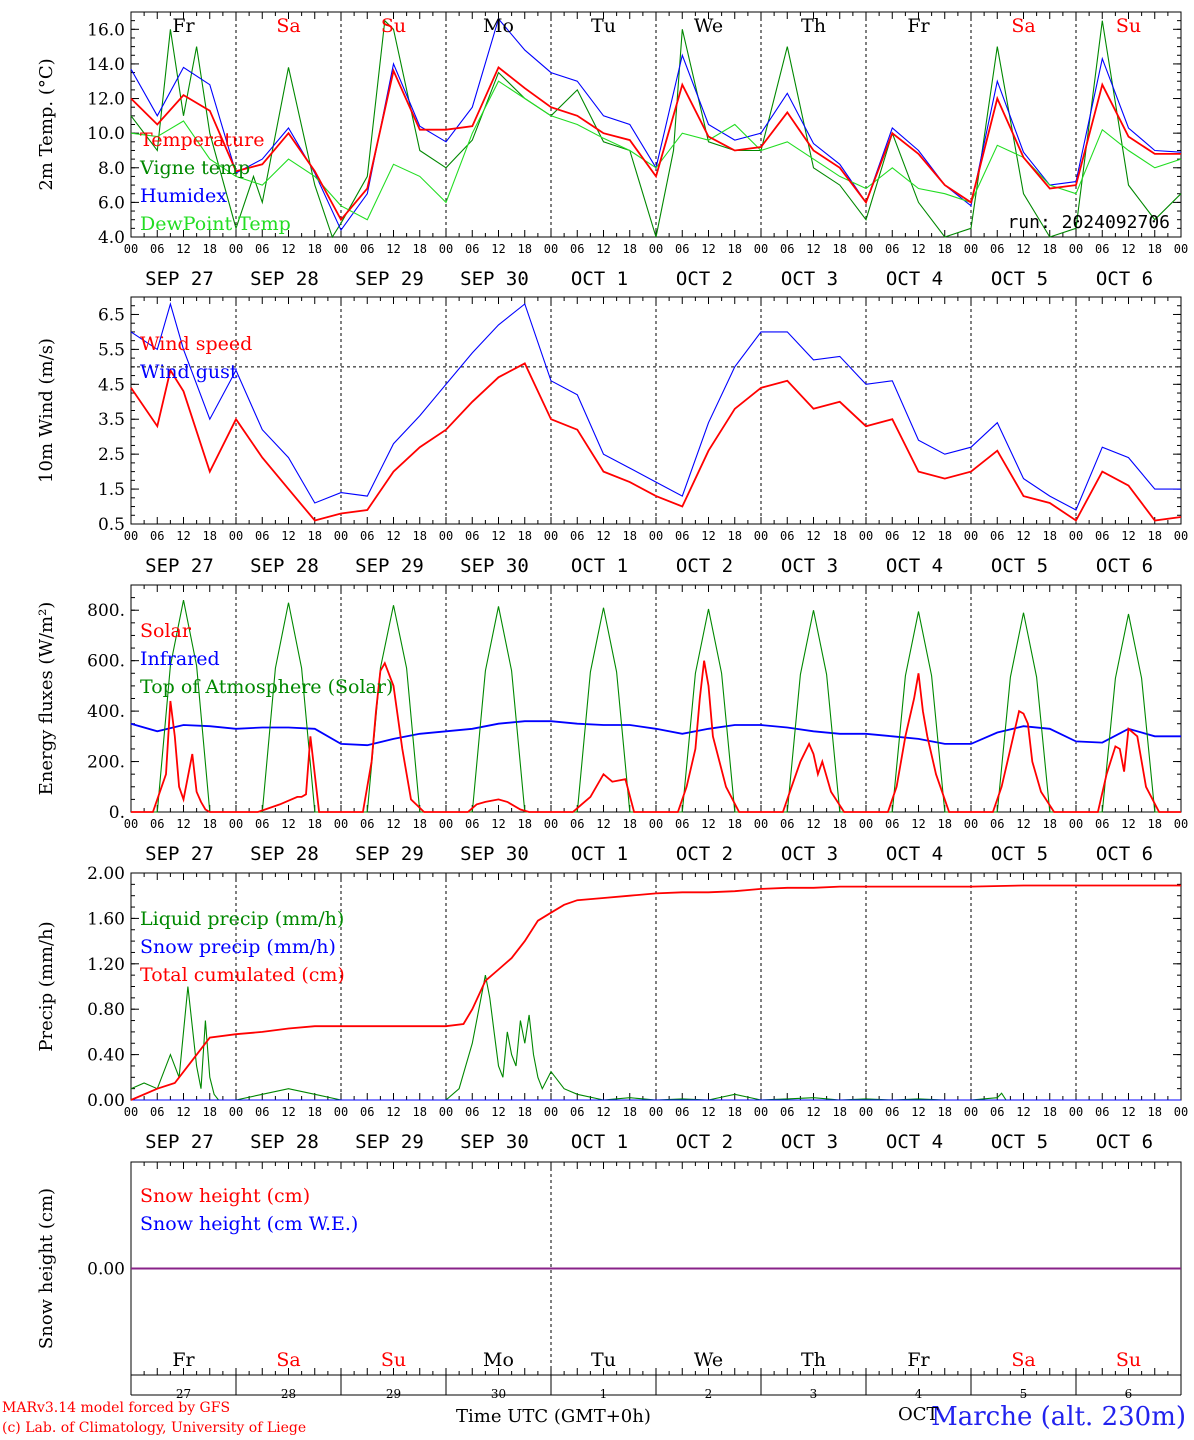 This screenshot has height=1440, width=1194. Describe the element at coordinates (918, 1414) in the screenshot. I see `month-overlap-label: OCT` at that location.